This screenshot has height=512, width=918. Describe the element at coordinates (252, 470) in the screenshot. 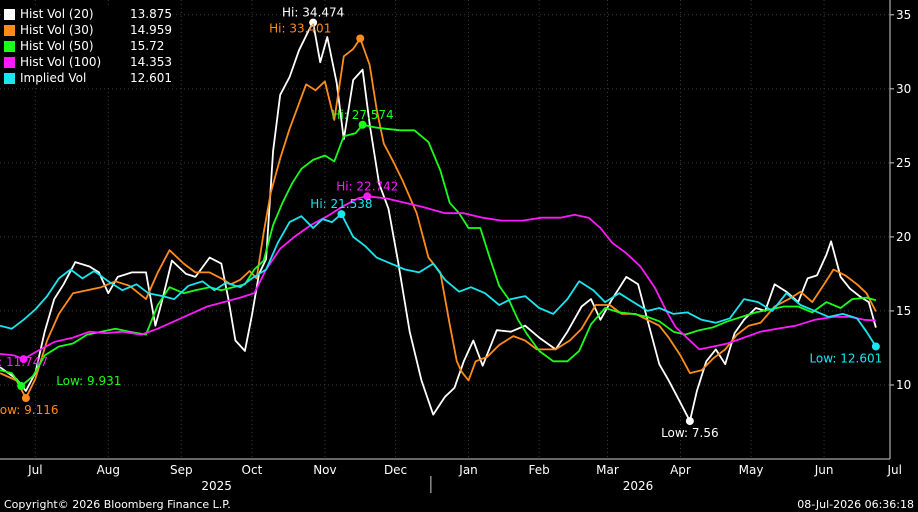

I see `x-tick-label: Oct` at that location.